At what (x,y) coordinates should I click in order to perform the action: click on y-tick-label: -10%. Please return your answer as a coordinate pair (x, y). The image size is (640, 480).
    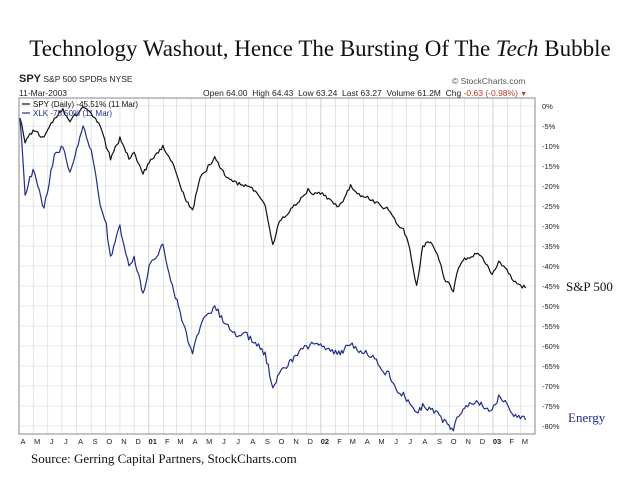
    Looking at the image, I should click on (551, 146).